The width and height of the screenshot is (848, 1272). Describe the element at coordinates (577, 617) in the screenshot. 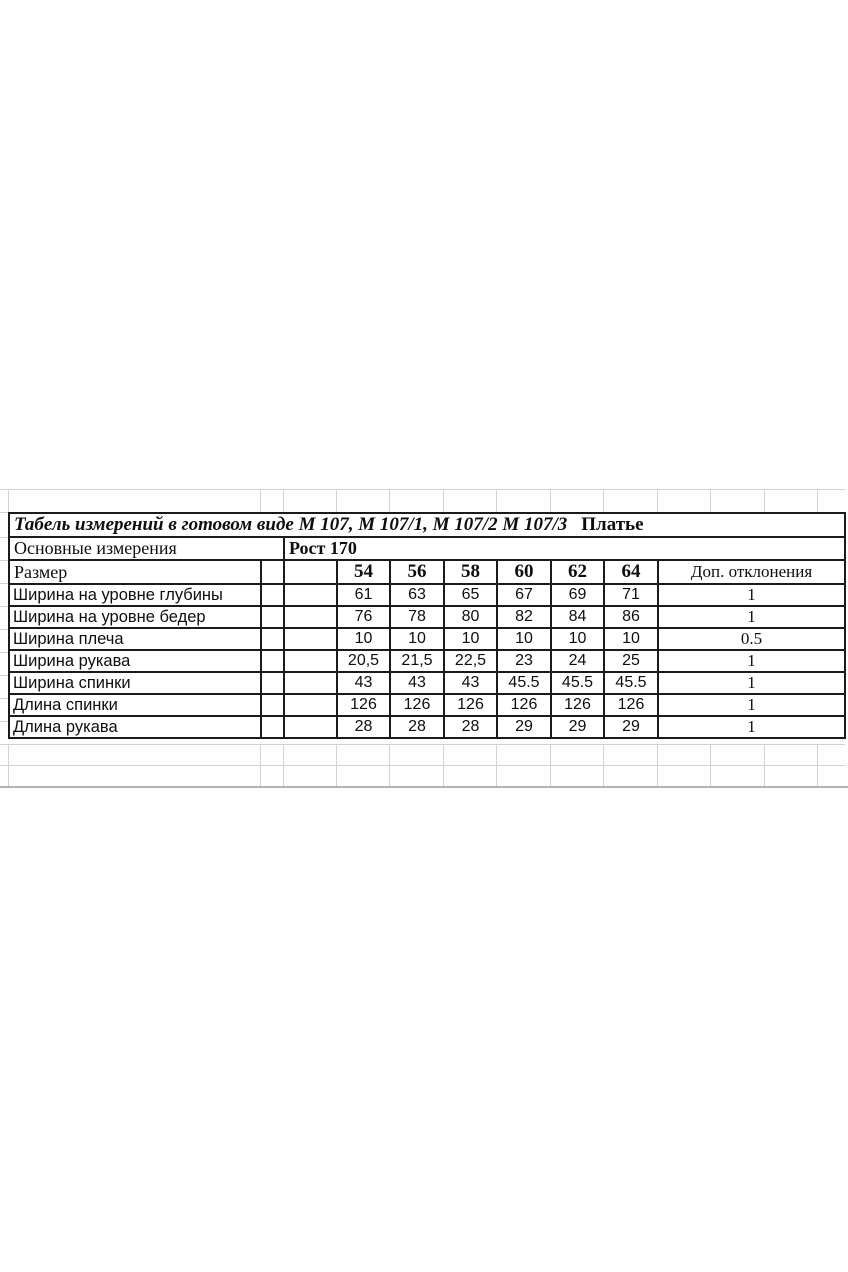

I see `measurement-value: 84` at that location.